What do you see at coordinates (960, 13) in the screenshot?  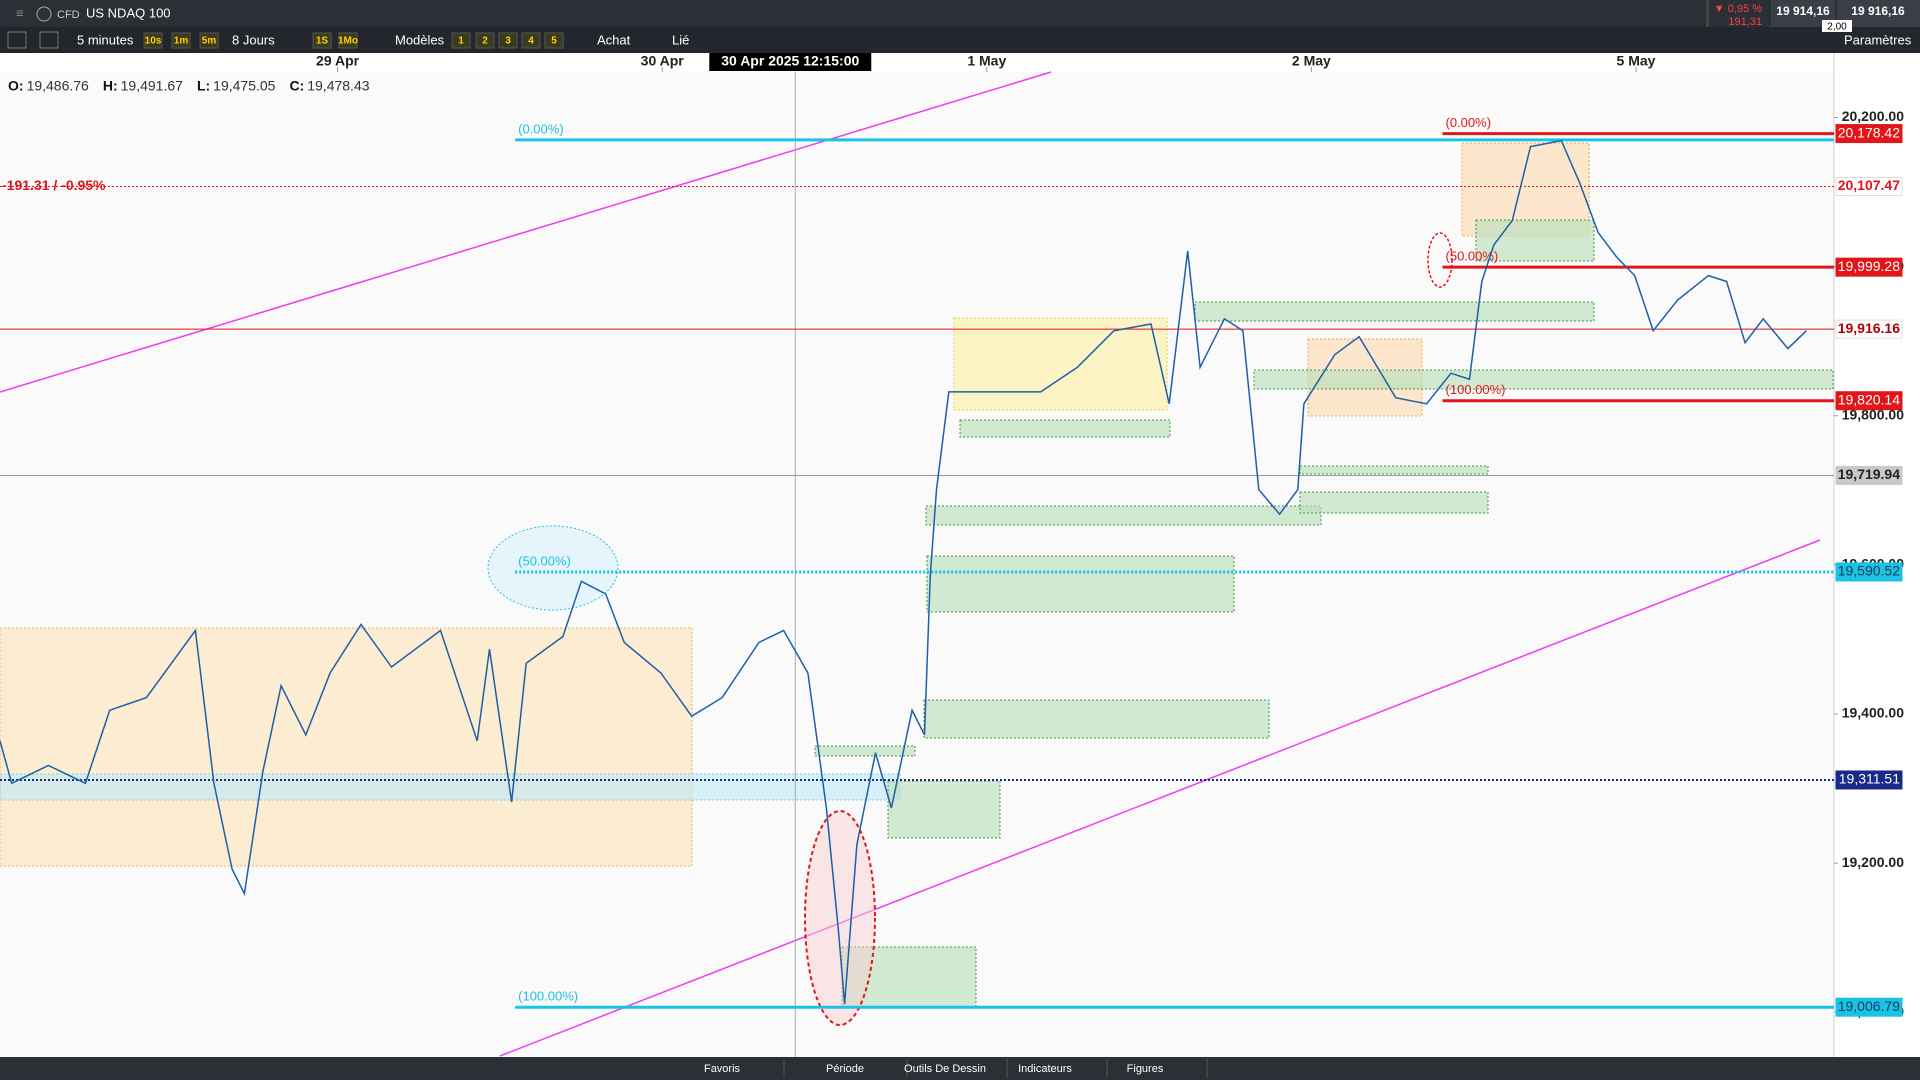 I see `top-bar` at bounding box center [960, 13].